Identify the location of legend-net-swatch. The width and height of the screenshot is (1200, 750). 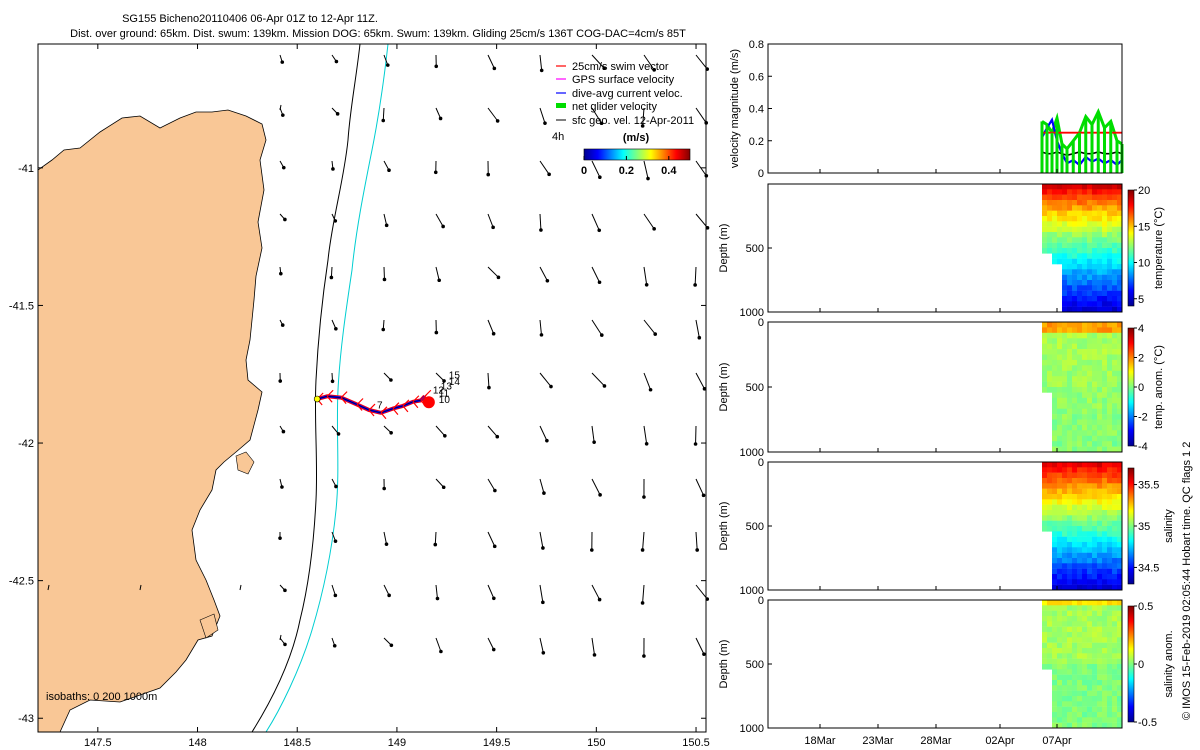
(561, 105).